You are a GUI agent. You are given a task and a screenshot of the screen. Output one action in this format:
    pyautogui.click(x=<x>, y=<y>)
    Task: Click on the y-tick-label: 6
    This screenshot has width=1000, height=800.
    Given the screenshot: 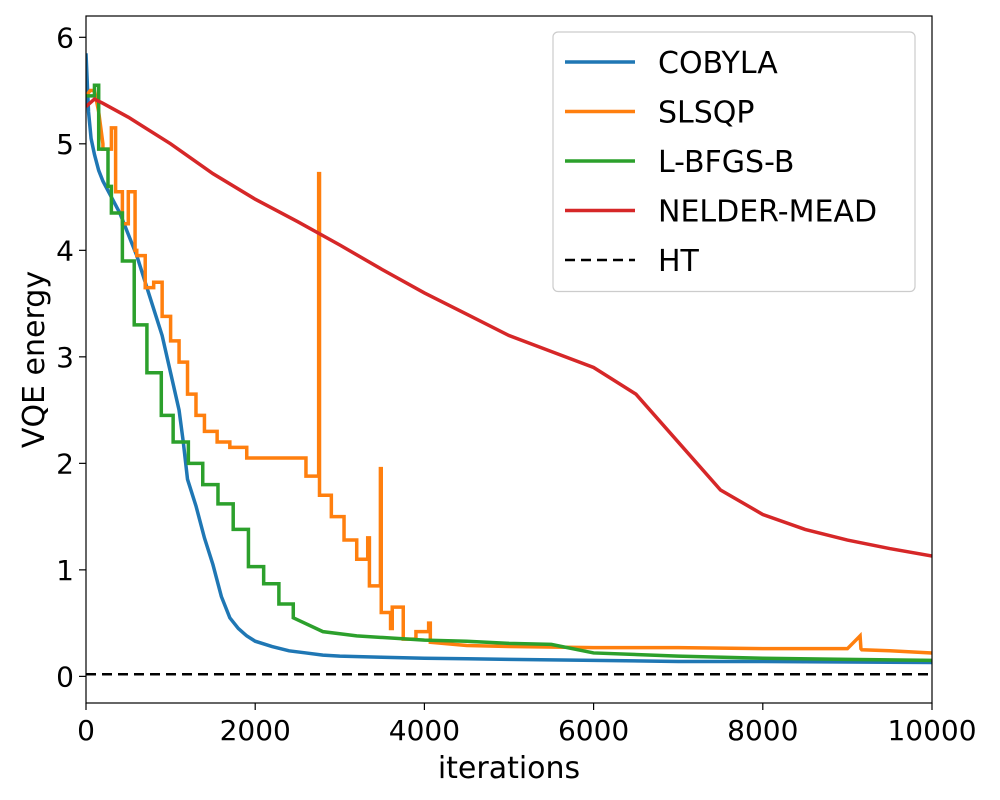 What is the action you would take?
    pyautogui.click(x=65, y=37)
    